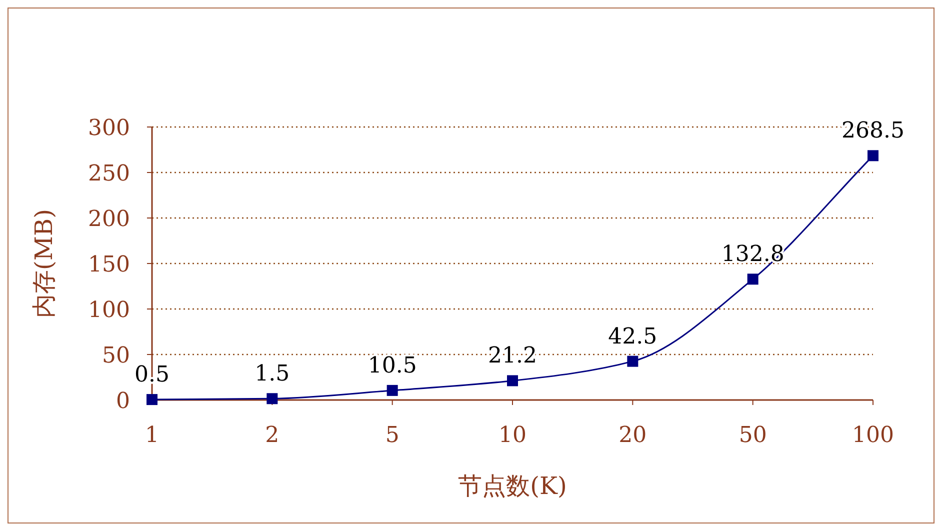 The width and height of the screenshot is (942, 531). Describe the element at coordinates (272, 374) in the screenshot. I see `data-label: 1.5` at that location.